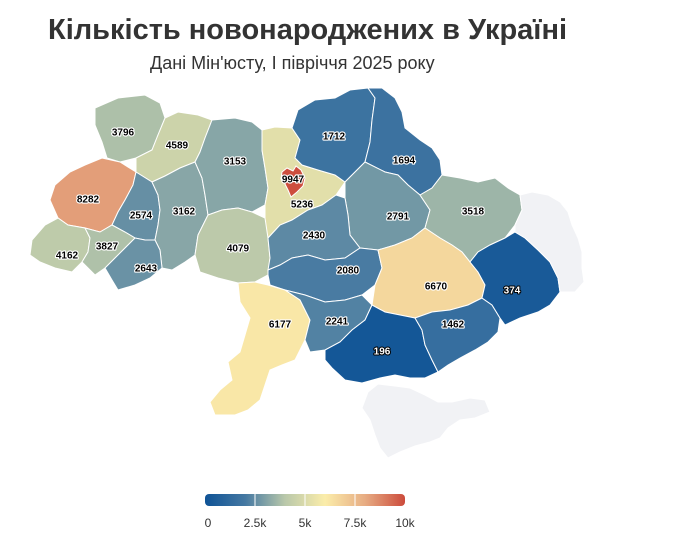 The height and width of the screenshot is (560, 685). I want to click on region-value-label-sumy: 1694, so click(404, 161).